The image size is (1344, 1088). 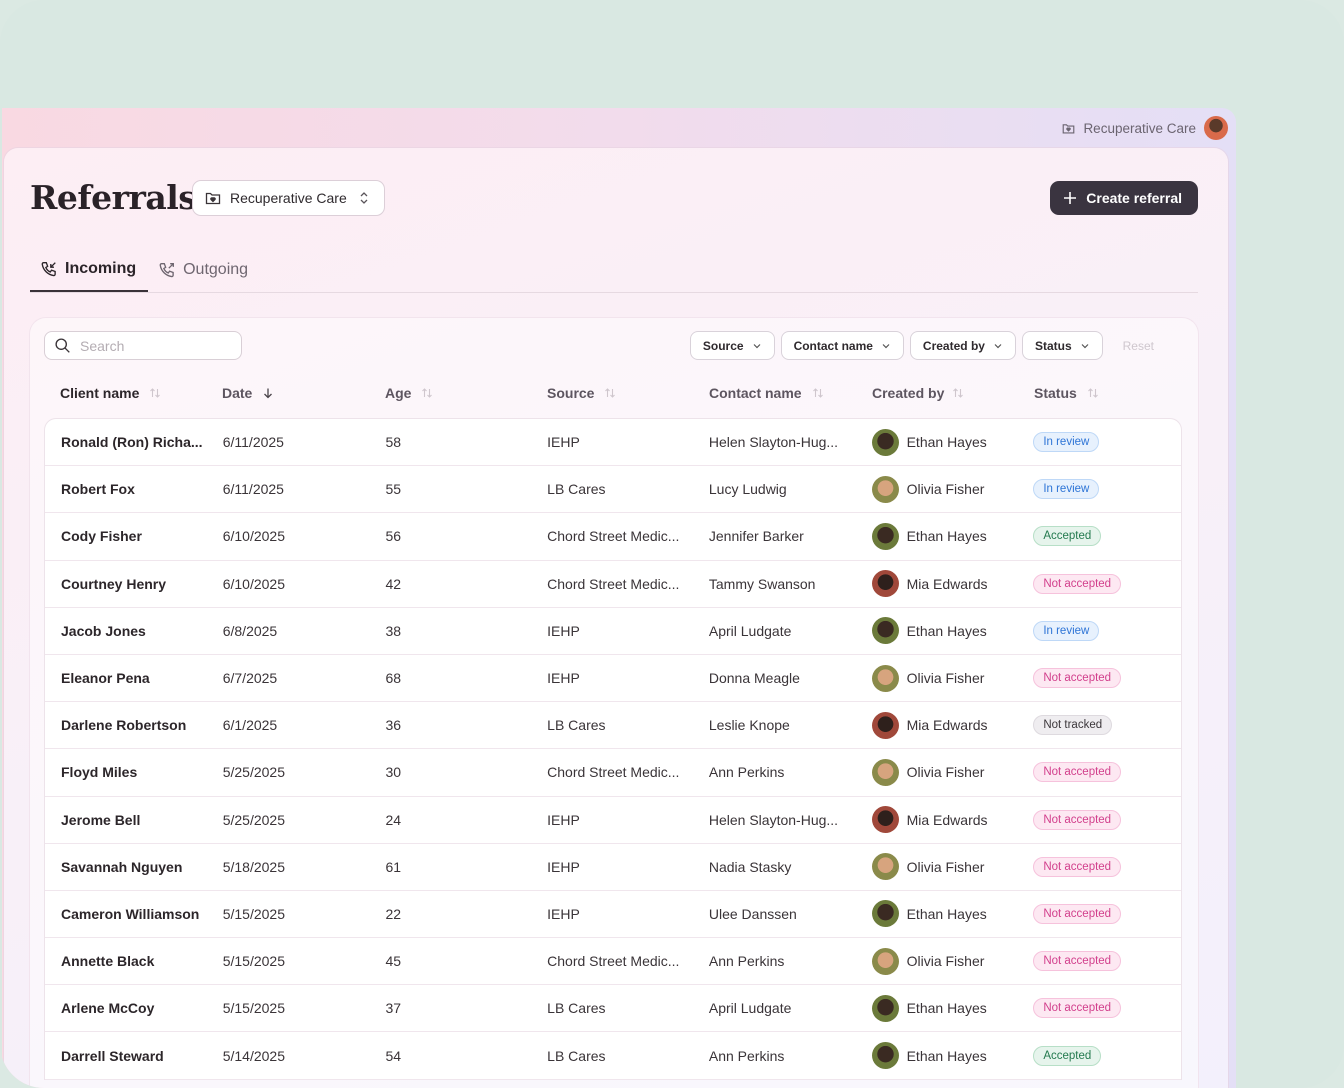 I want to click on client-name: Courtney Henry, so click(x=114, y=583).